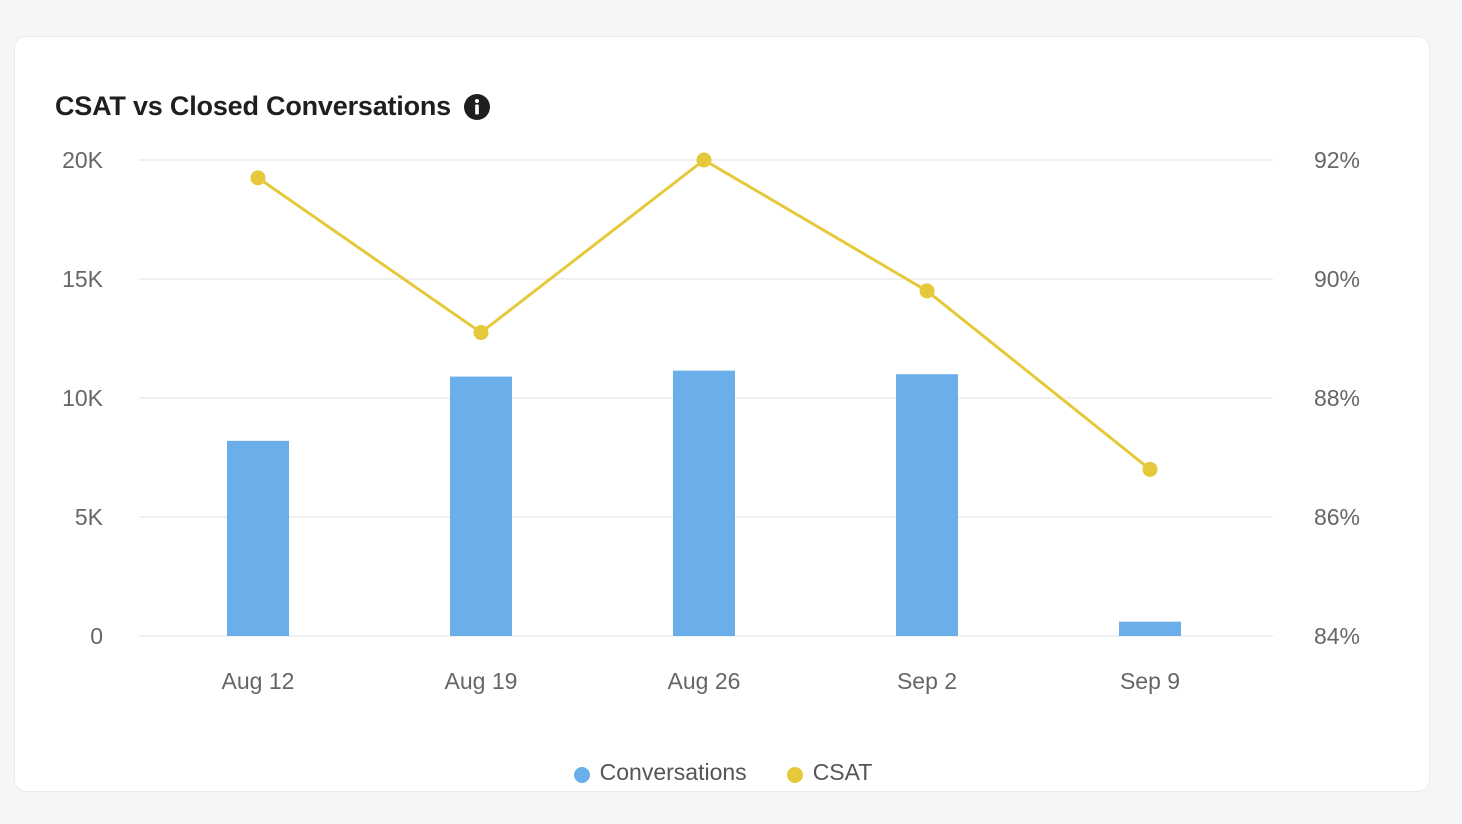 The image size is (1462, 824). What do you see at coordinates (1337, 517) in the screenshot?
I see `right-tick-label: 86%` at bounding box center [1337, 517].